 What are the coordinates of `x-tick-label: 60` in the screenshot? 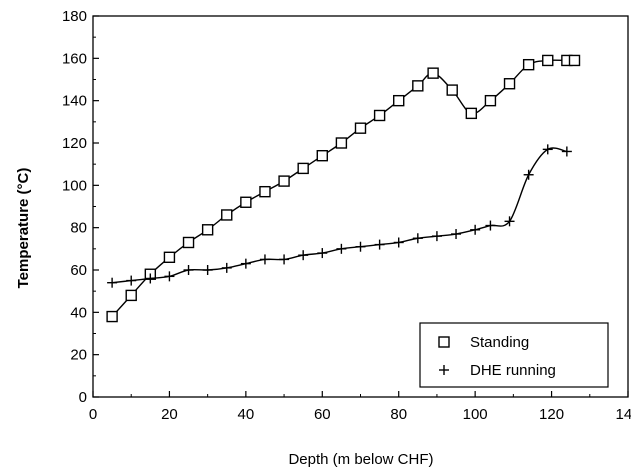 It's located at (322, 414).